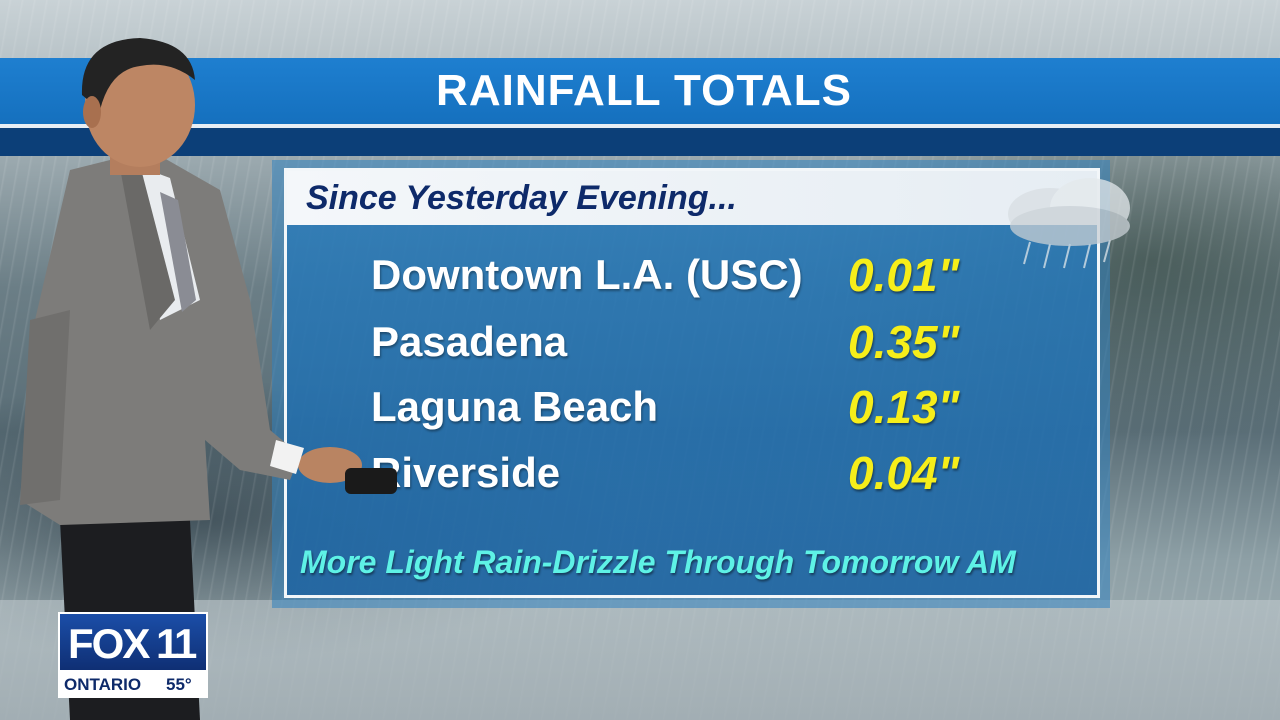 The width and height of the screenshot is (1280, 720). I want to click on location-name: Pasadena, so click(469, 341).